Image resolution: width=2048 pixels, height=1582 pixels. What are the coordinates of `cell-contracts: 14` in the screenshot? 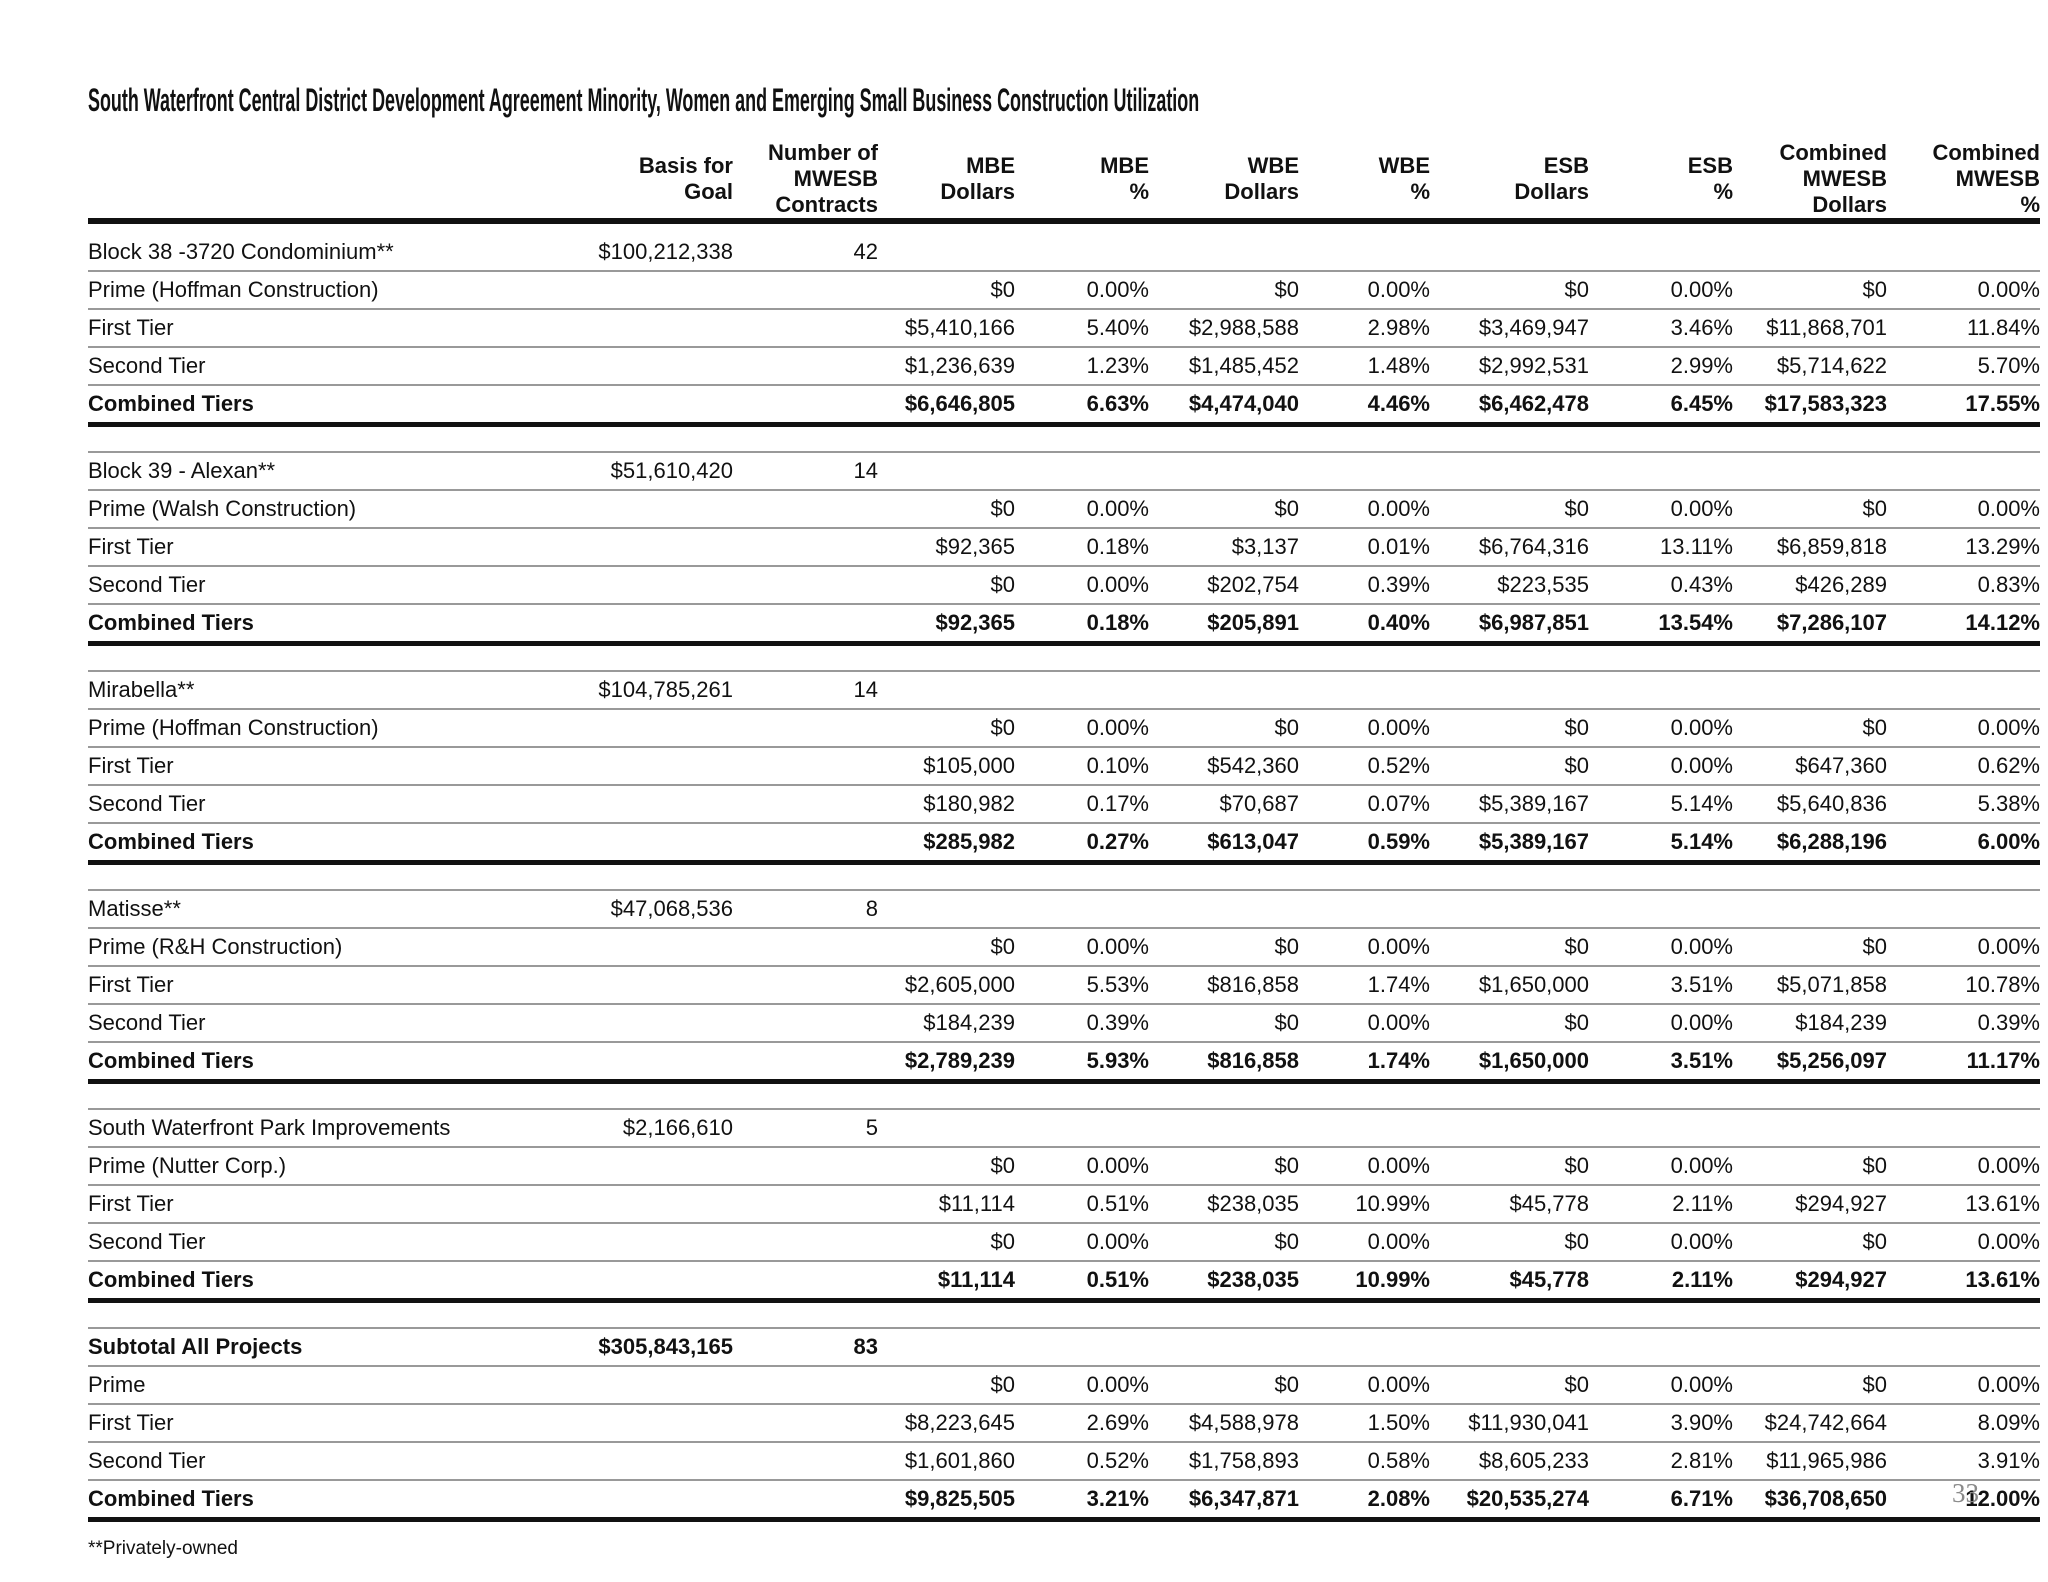 It's located at (805, 471).